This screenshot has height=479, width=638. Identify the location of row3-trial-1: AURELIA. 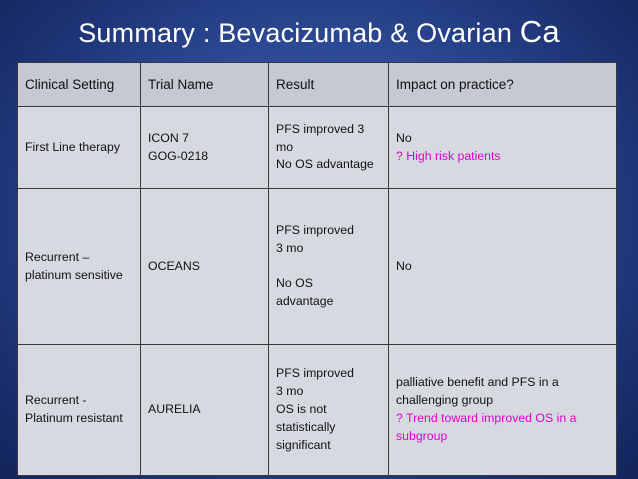
(174, 409).